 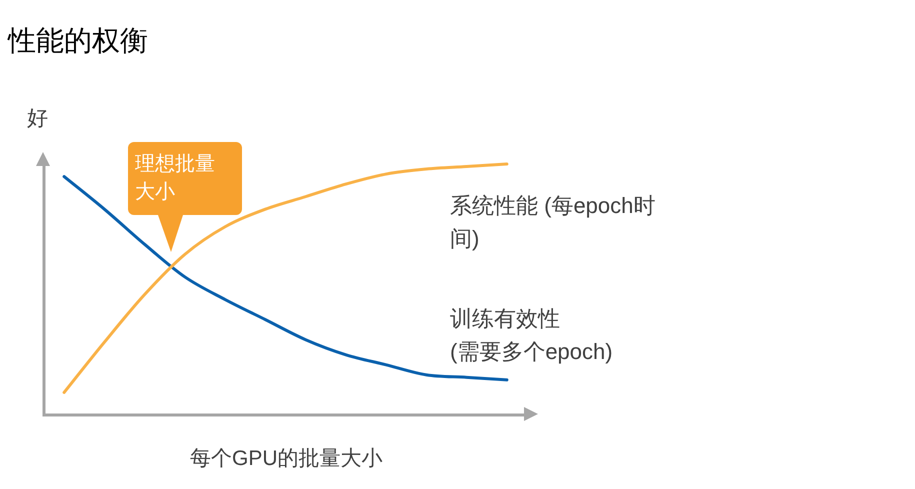 I want to click on series-label: 训练有效性 (需要多个epoch), so click(x=532, y=335).